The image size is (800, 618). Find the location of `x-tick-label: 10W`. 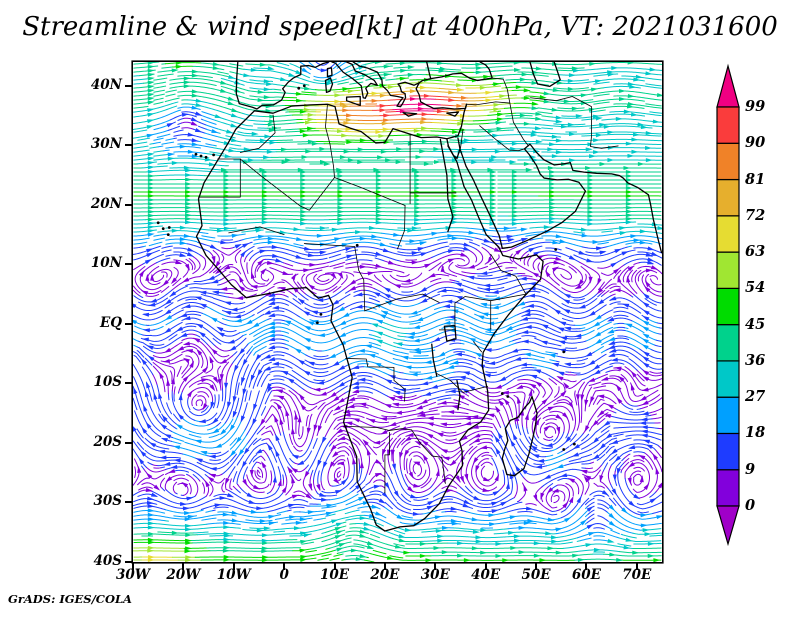

x-tick-label: 10W is located at coordinates (233, 575).